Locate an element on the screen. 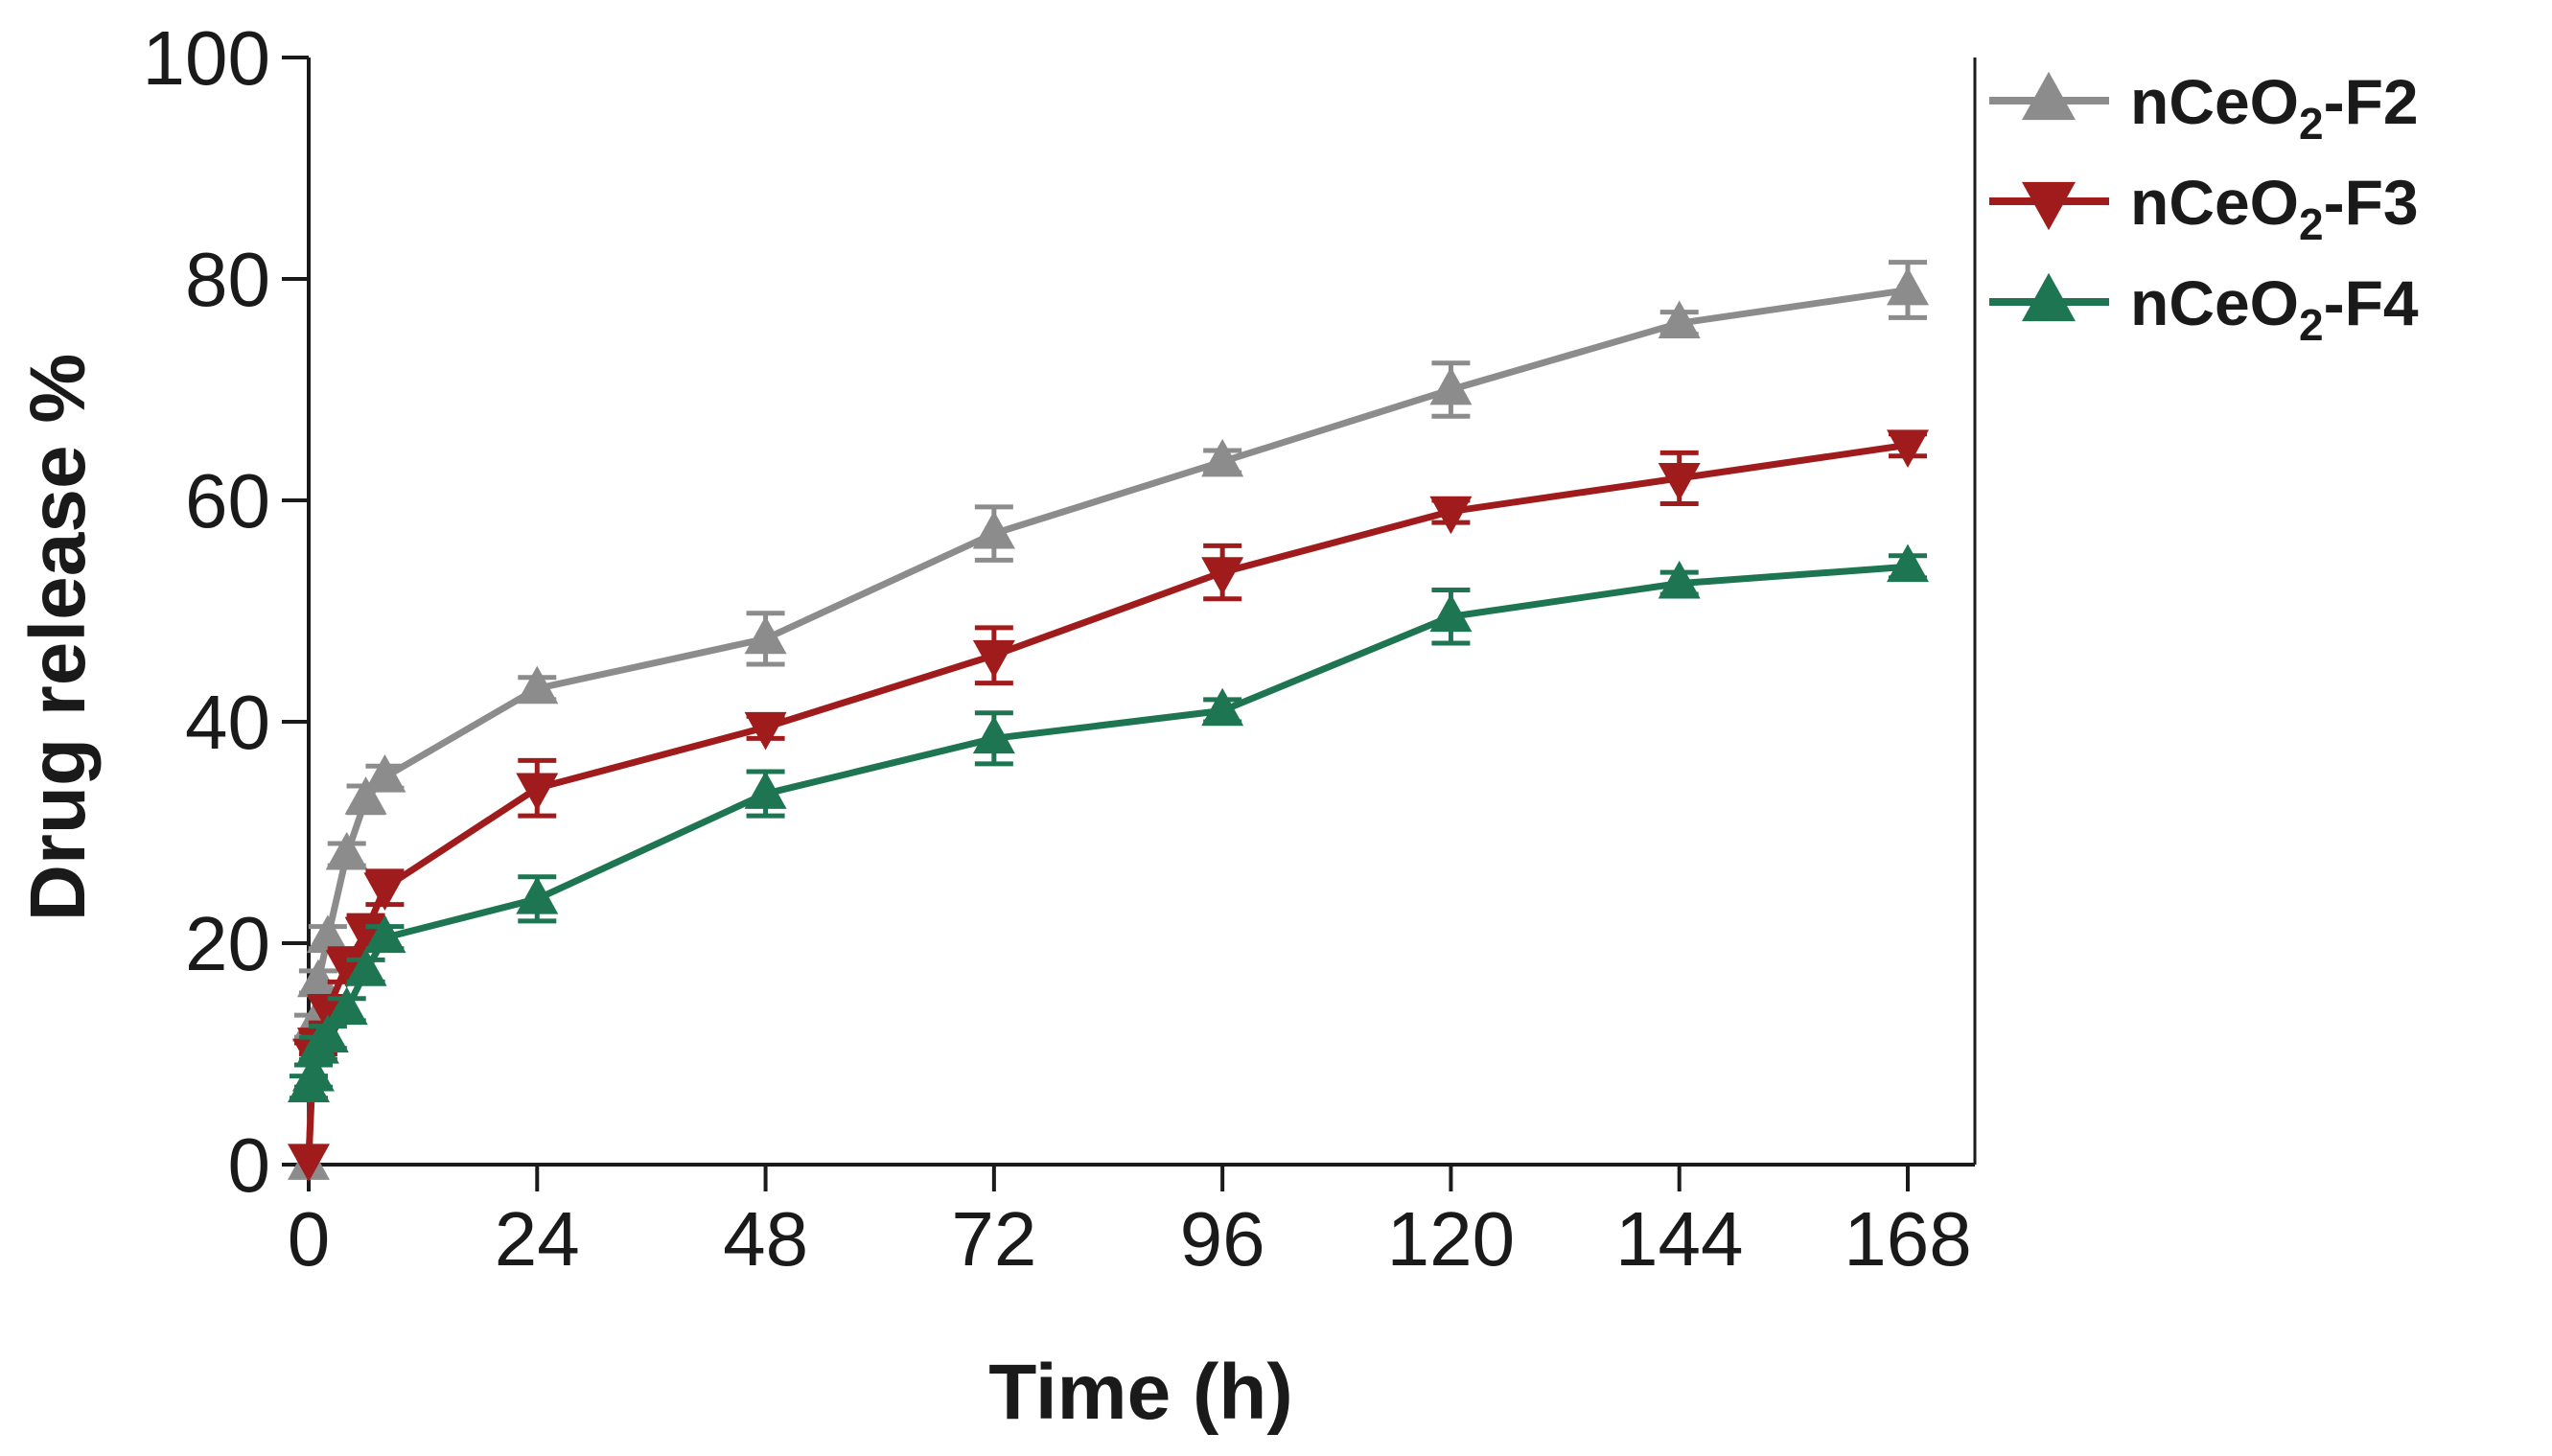 The width and height of the screenshot is (2552, 1456). legend-label-nCeO2-F3: nCeO2-F3 is located at coordinates (2274, 208).